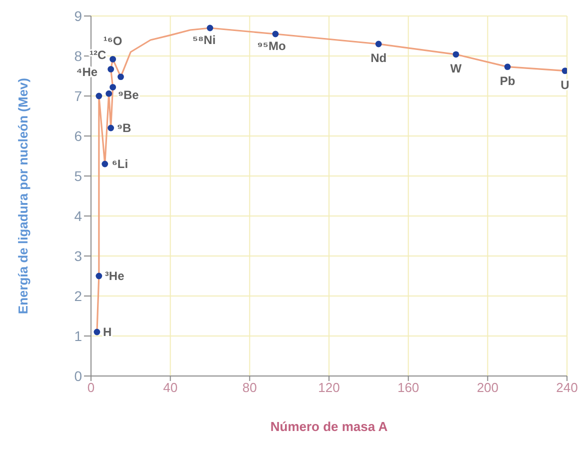 The image size is (583, 453). What do you see at coordinates (129, 95) in the screenshot?
I see `annotation: ⁹Be` at bounding box center [129, 95].